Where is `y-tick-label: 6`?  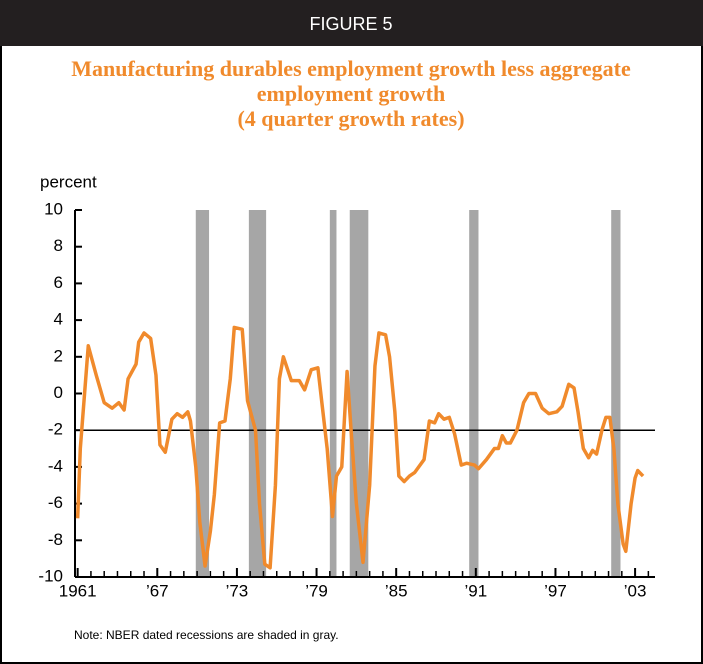 y-tick-label: 6 is located at coordinates (58, 282).